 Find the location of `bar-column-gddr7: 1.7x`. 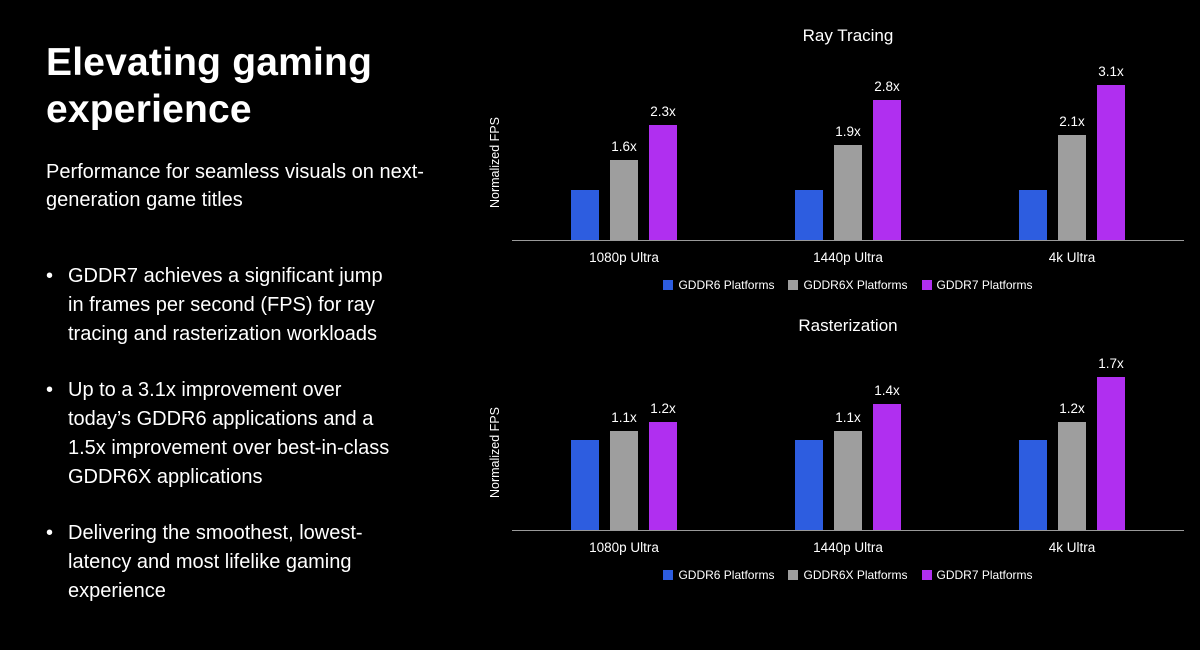

bar-column-gddr7: 1.7x is located at coordinates (1111, 443).